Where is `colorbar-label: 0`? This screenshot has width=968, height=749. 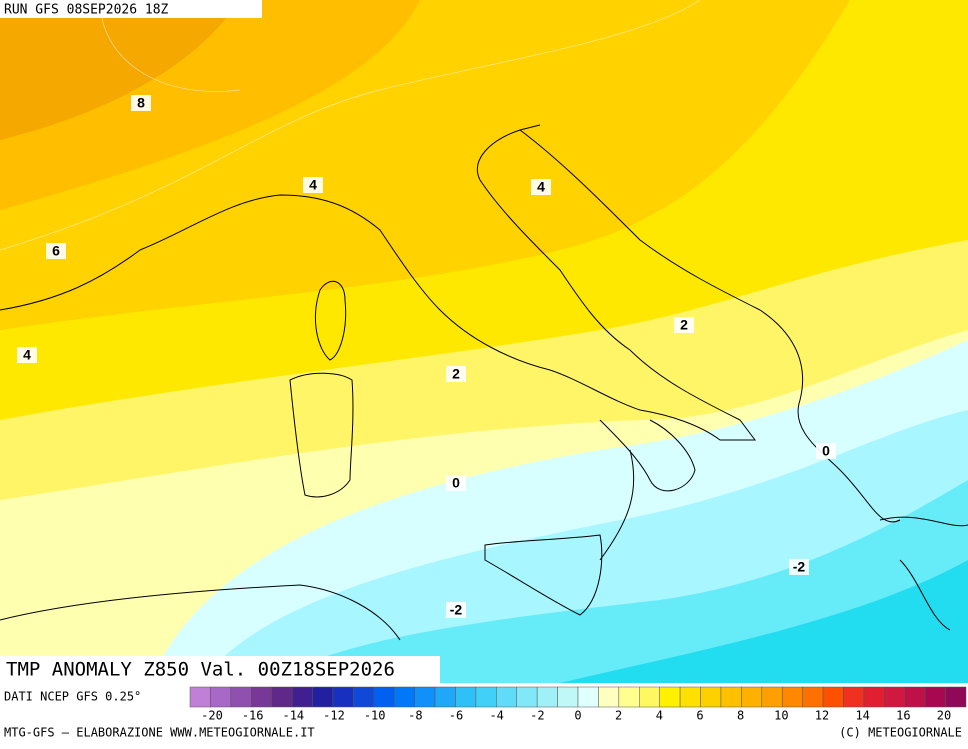
colorbar-label: 0 is located at coordinates (577, 716).